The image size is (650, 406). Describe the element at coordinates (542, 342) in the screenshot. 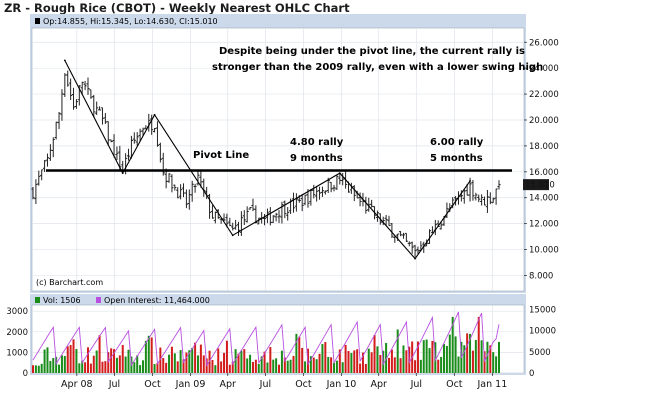

I see `volume-right-axis: 0 5000 10000 15000` at that location.